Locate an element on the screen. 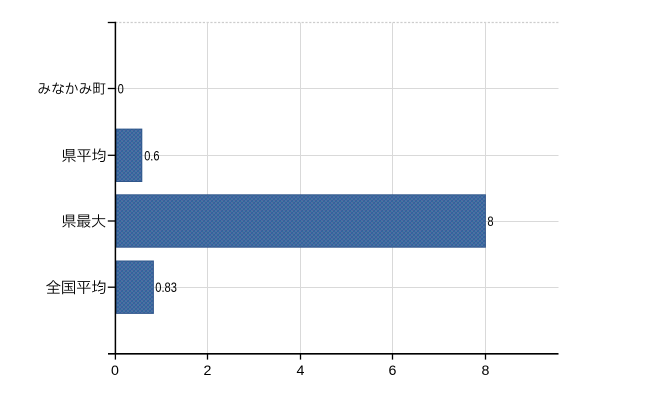  svg-text: 2 is located at coordinates (208, 371).